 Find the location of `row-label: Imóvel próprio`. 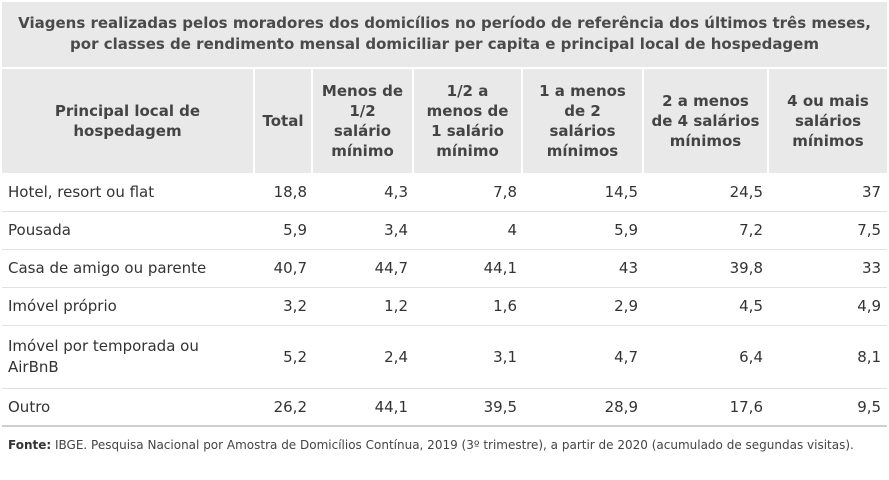

row-label: Imóvel próprio is located at coordinates (128, 307).